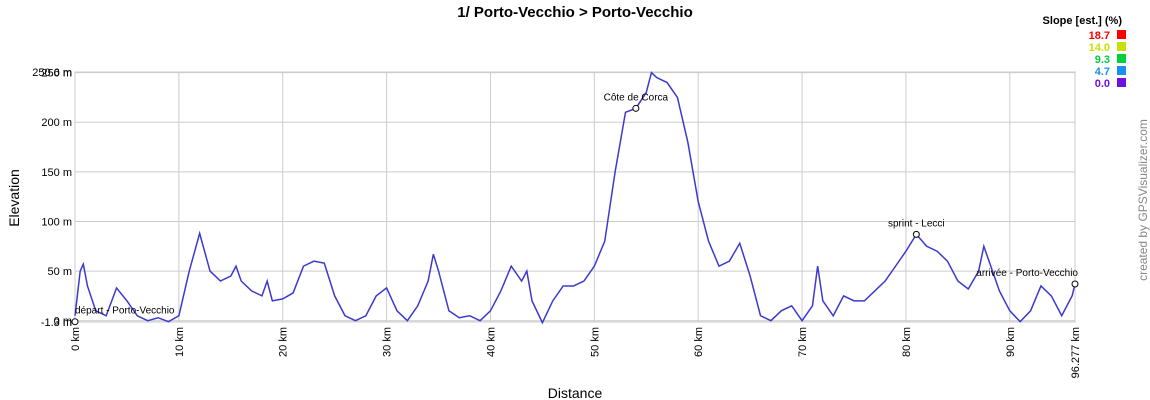  I want to click on waypoint-label: arrivée - Porto-Vecchio, so click(1027, 273).